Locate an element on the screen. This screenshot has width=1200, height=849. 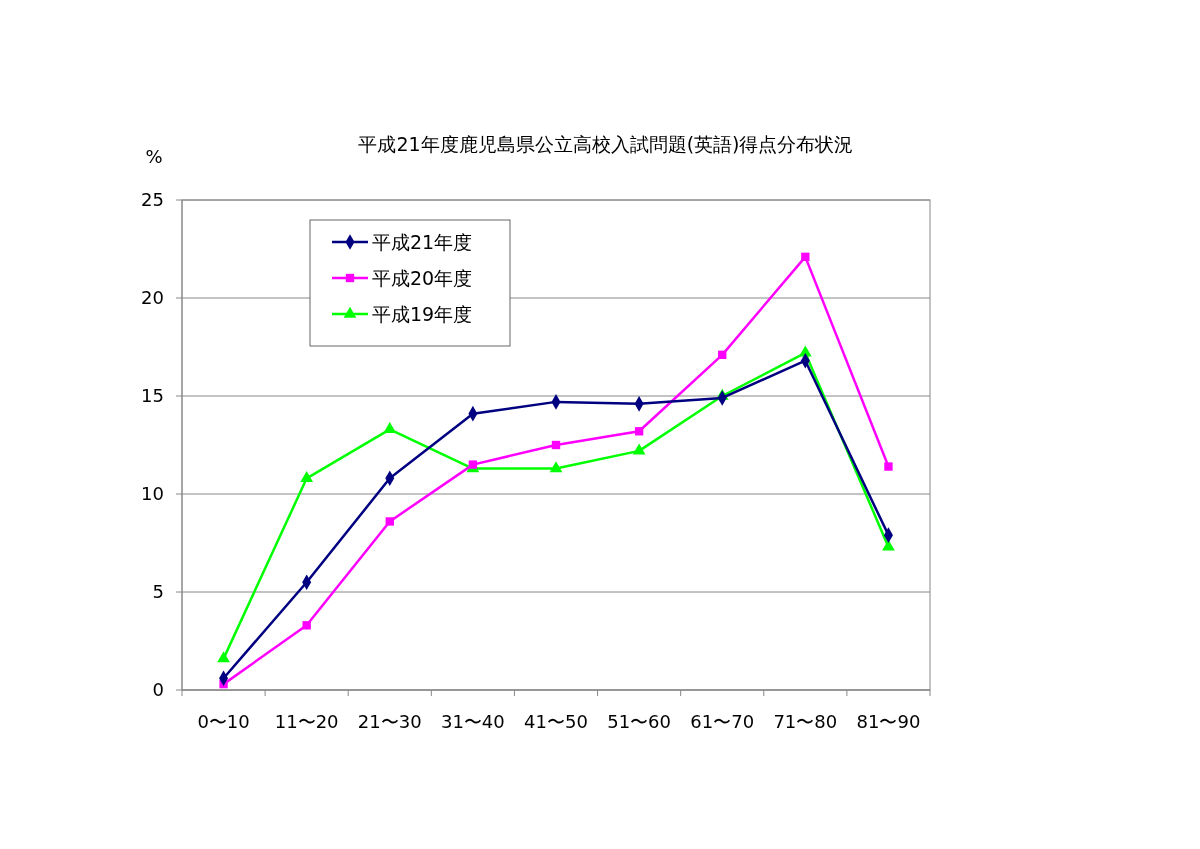
x-tick-label: 41〜50 is located at coordinates (556, 721).